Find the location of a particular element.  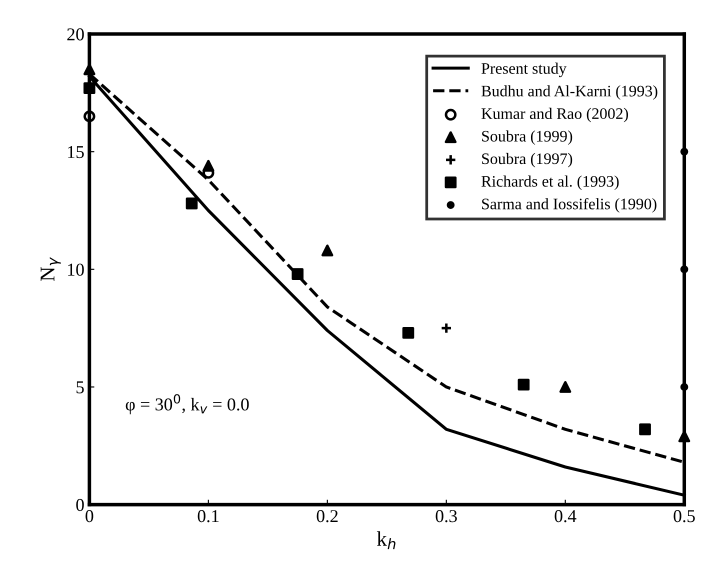

x-tick-label: 0.3 is located at coordinates (446, 516).